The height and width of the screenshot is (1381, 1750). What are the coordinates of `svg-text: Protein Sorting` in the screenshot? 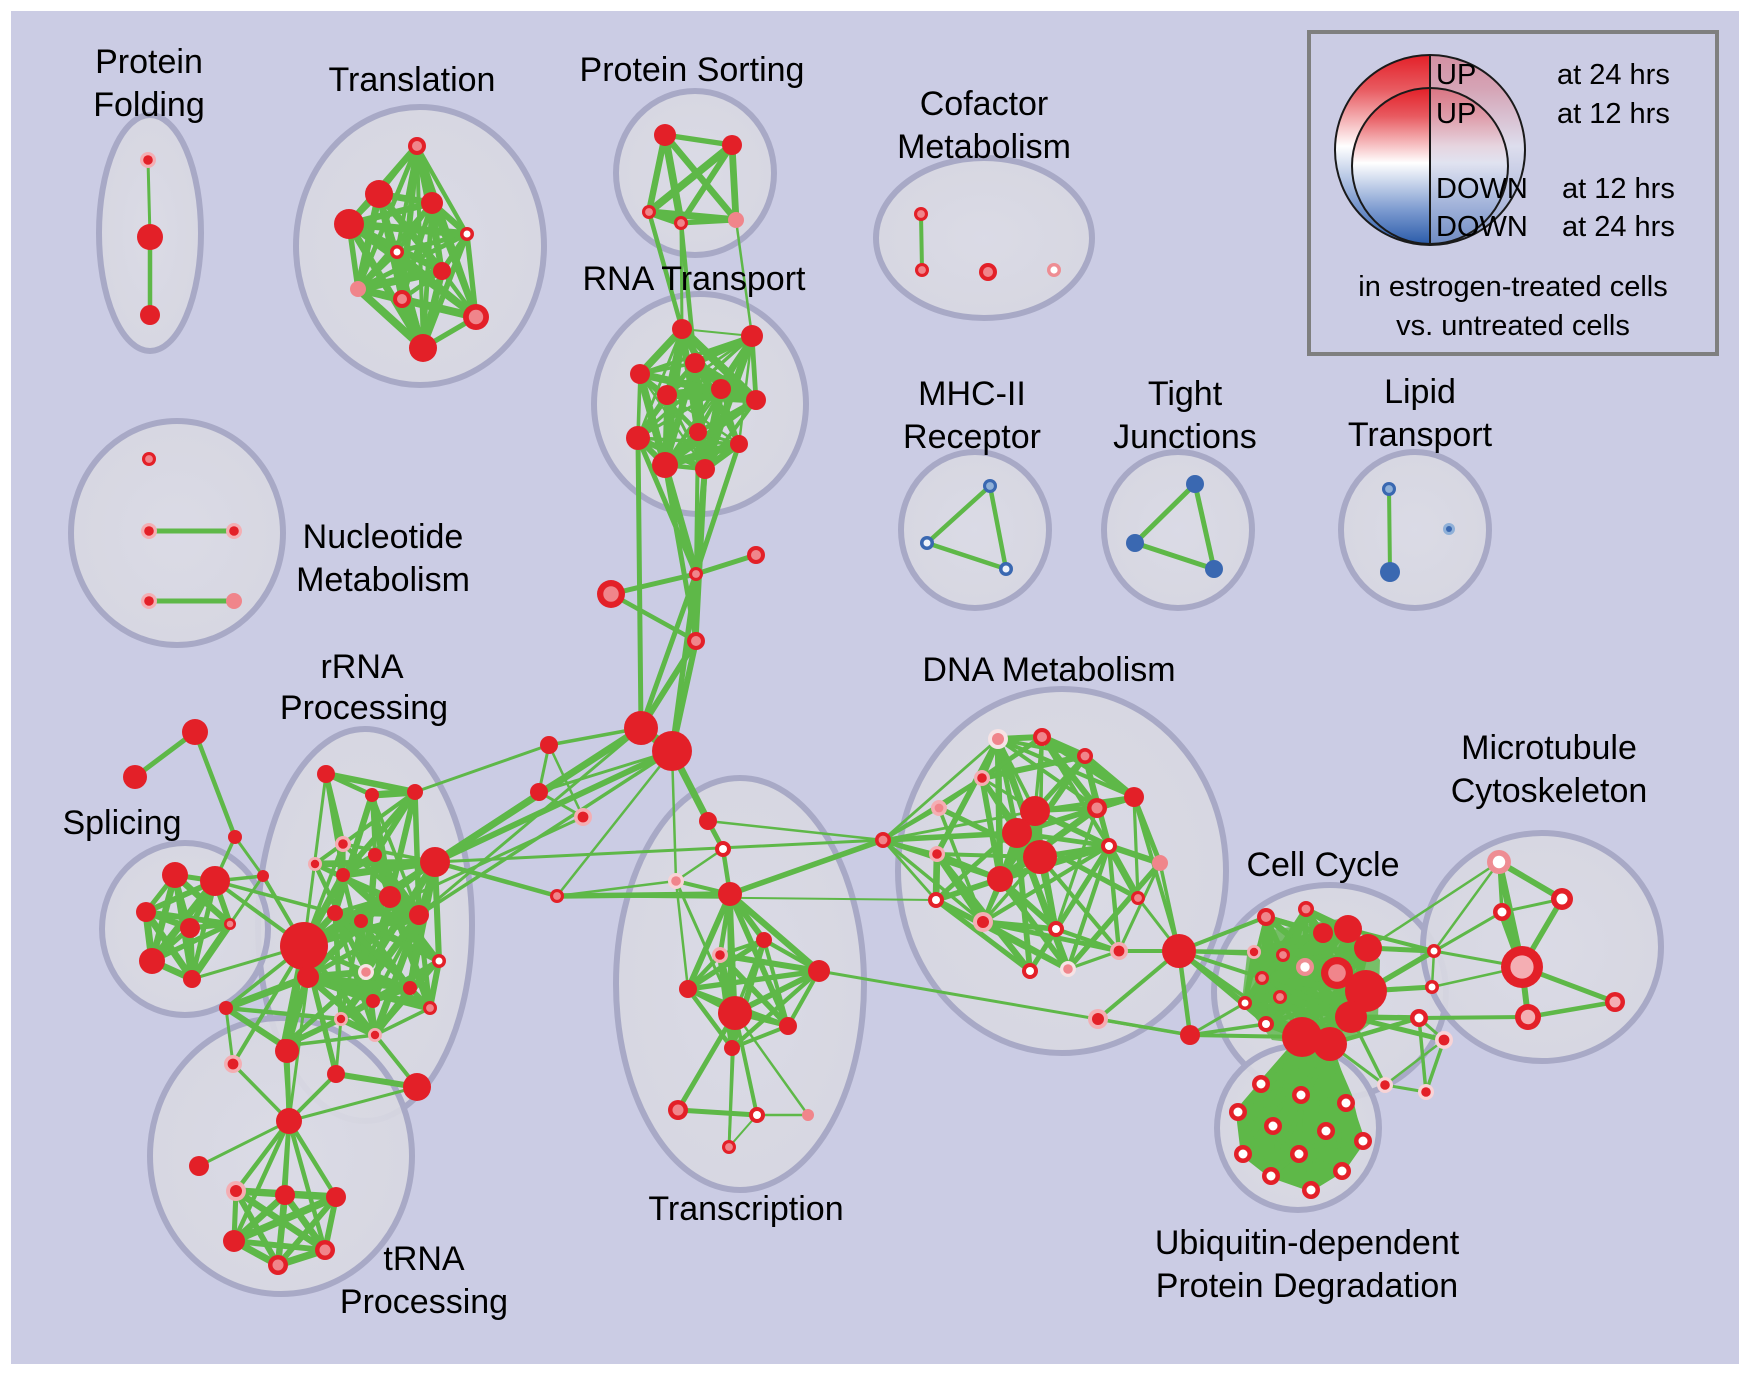 It's located at (692, 70).